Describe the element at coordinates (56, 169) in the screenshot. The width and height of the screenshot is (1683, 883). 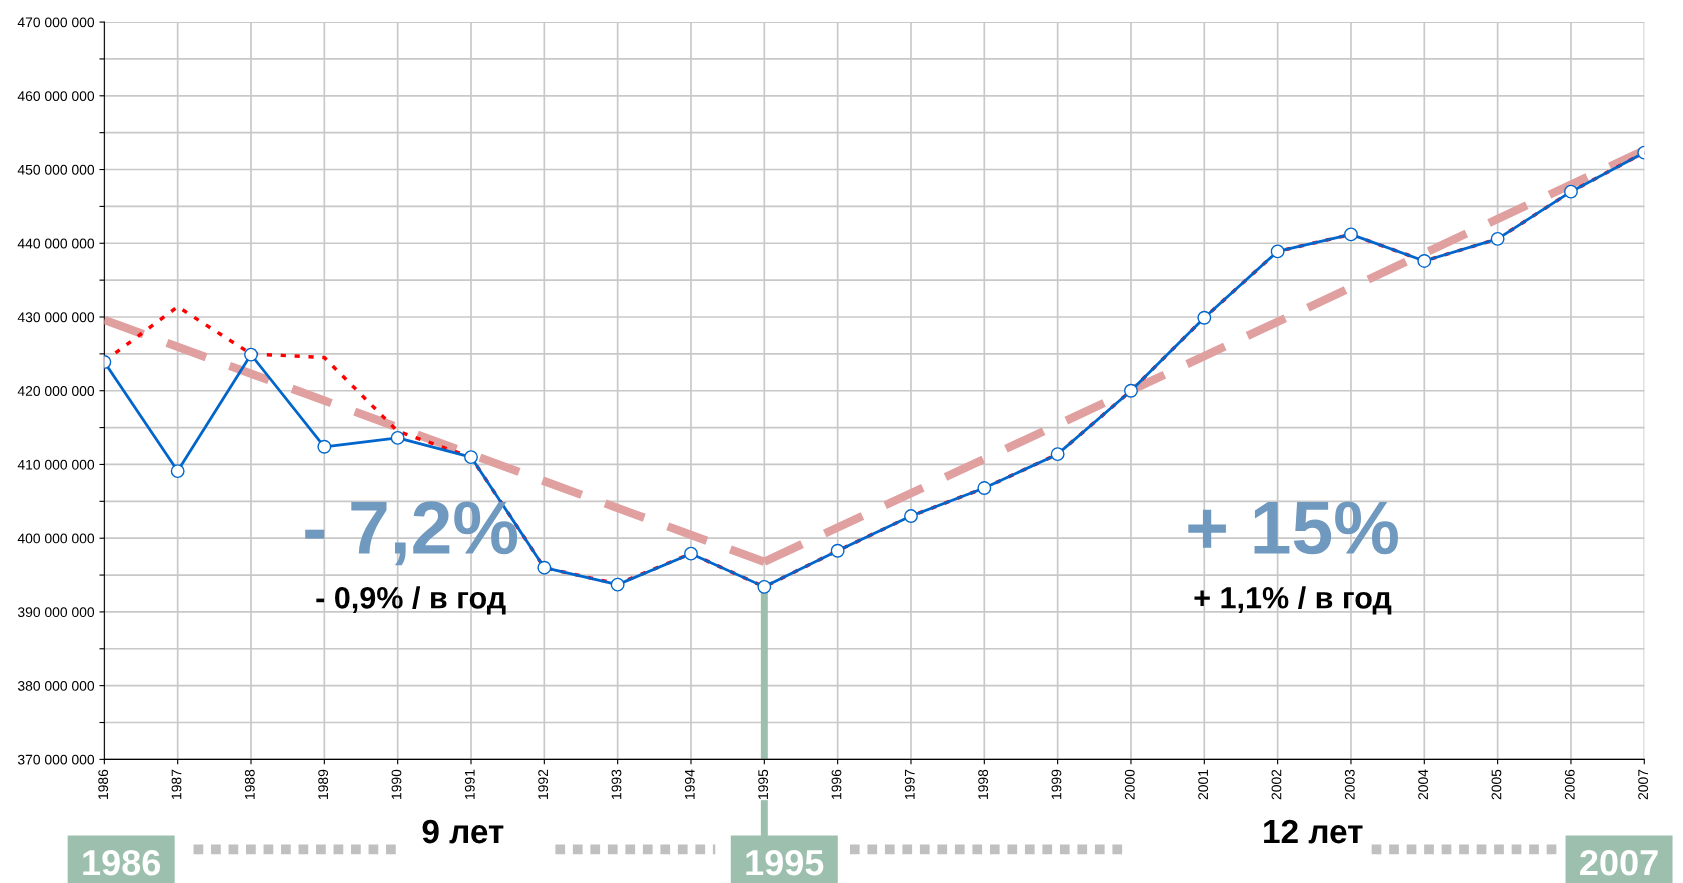
I see `y-tick-label: 450 000 000` at that location.